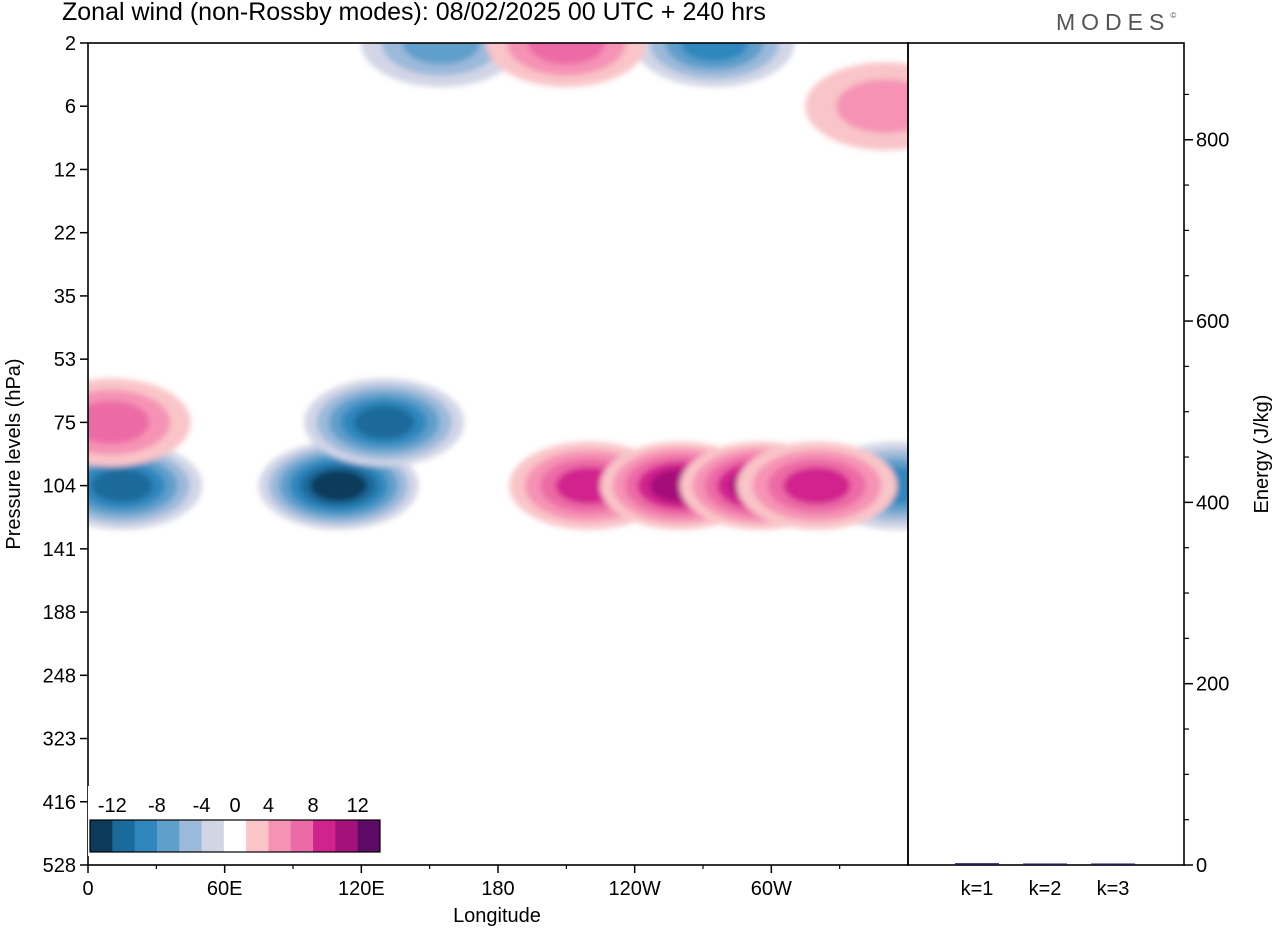 This screenshot has height=930, width=1280. I want to click on y-tick: 53, so click(71, 360).